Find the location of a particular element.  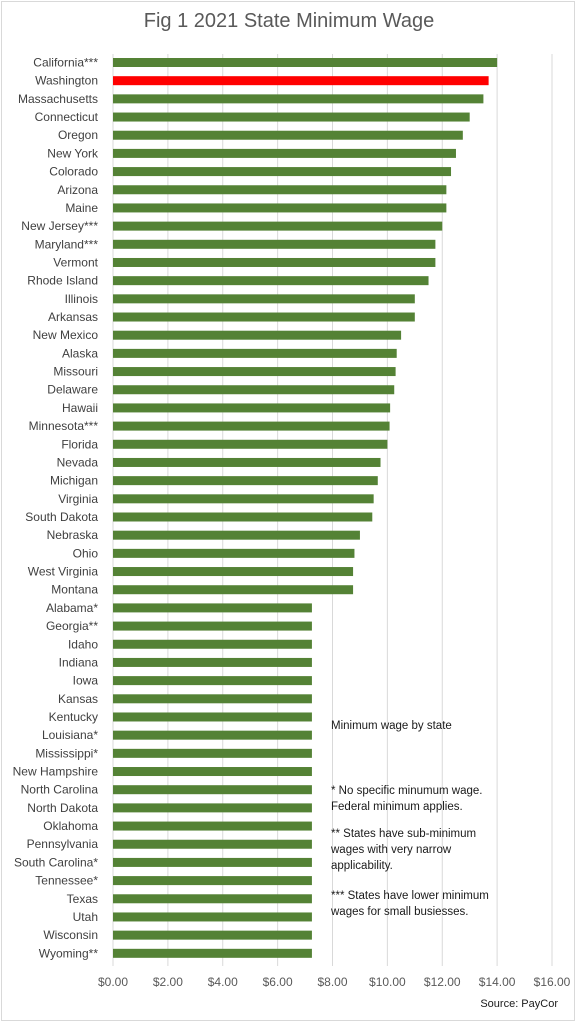

category-label: Pennsylvania is located at coordinates (63, 844).